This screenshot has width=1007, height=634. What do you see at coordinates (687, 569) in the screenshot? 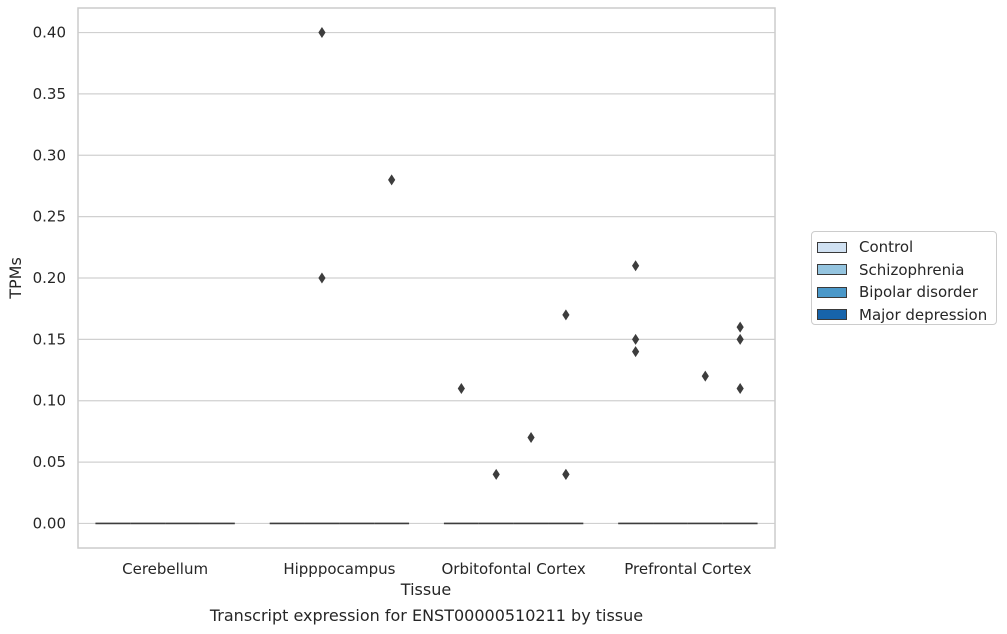
I see `x-tick-label: Prefrontal Cortex` at bounding box center [687, 569].